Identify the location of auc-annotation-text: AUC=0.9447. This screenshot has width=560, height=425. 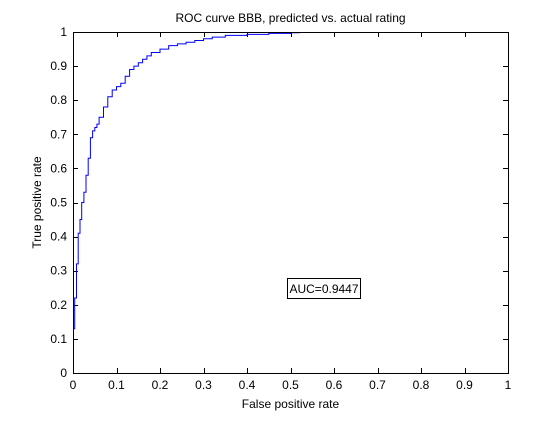
(323, 289).